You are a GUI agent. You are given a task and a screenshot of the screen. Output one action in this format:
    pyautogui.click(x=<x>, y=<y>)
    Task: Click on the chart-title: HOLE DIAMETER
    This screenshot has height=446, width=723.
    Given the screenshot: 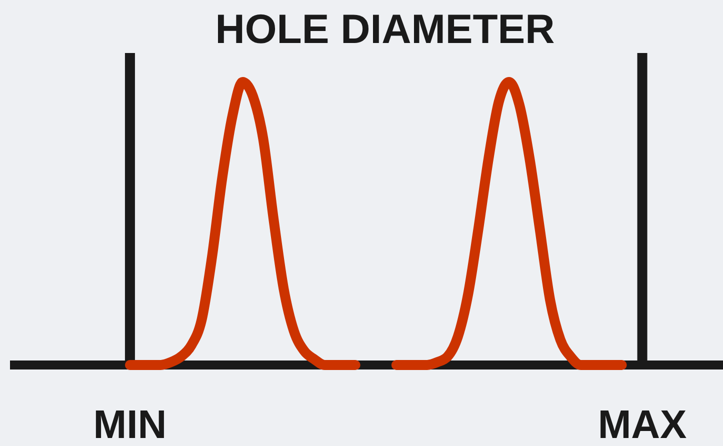 What is the action you would take?
    pyautogui.click(x=385, y=29)
    